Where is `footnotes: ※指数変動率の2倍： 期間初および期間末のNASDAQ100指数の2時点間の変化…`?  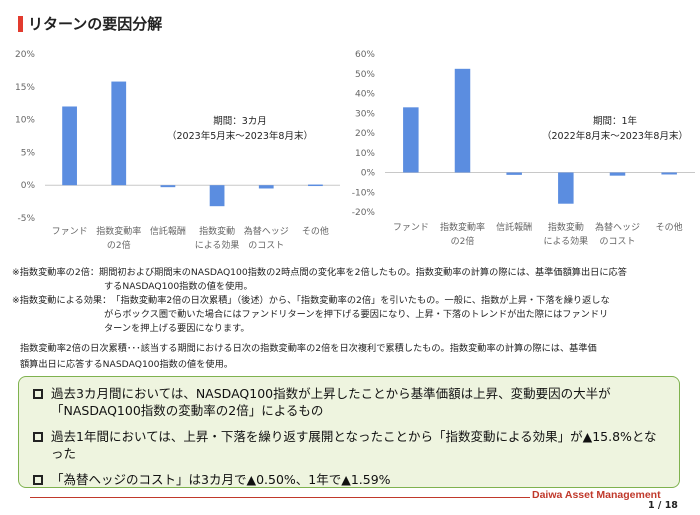
footnotes: ※指数変動率の2倍： 期間初および期間末のNASDAQ100指数の2時点間の変化… is located at coordinates (352, 301).